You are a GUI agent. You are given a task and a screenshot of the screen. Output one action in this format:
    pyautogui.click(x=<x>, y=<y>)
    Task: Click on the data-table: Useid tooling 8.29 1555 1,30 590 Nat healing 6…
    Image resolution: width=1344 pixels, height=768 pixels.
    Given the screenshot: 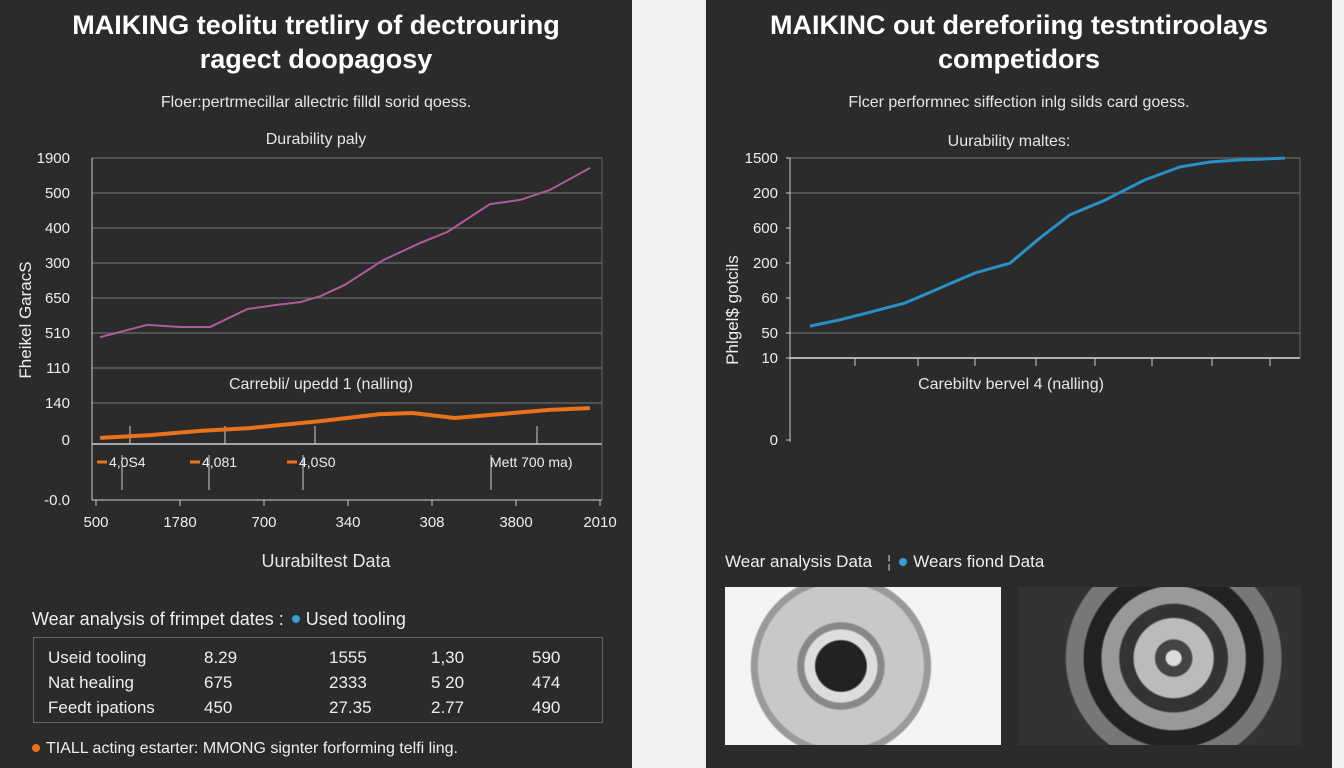 What is the action you would take?
    pyautogui.click(x=318, y=680)
    